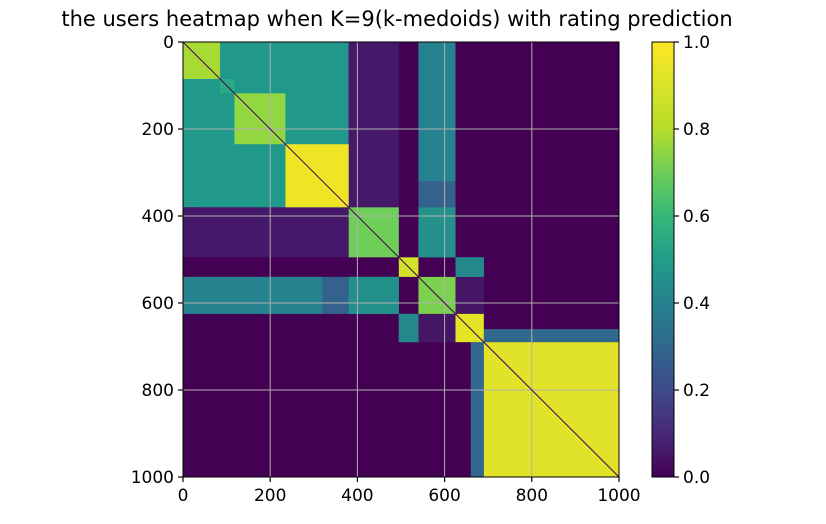 The width and height of the screenshot is (826, 524). Describe the element at coordinates (618, 496) in the screenshot. I see `x-tick-label-5: 1000` at that location.